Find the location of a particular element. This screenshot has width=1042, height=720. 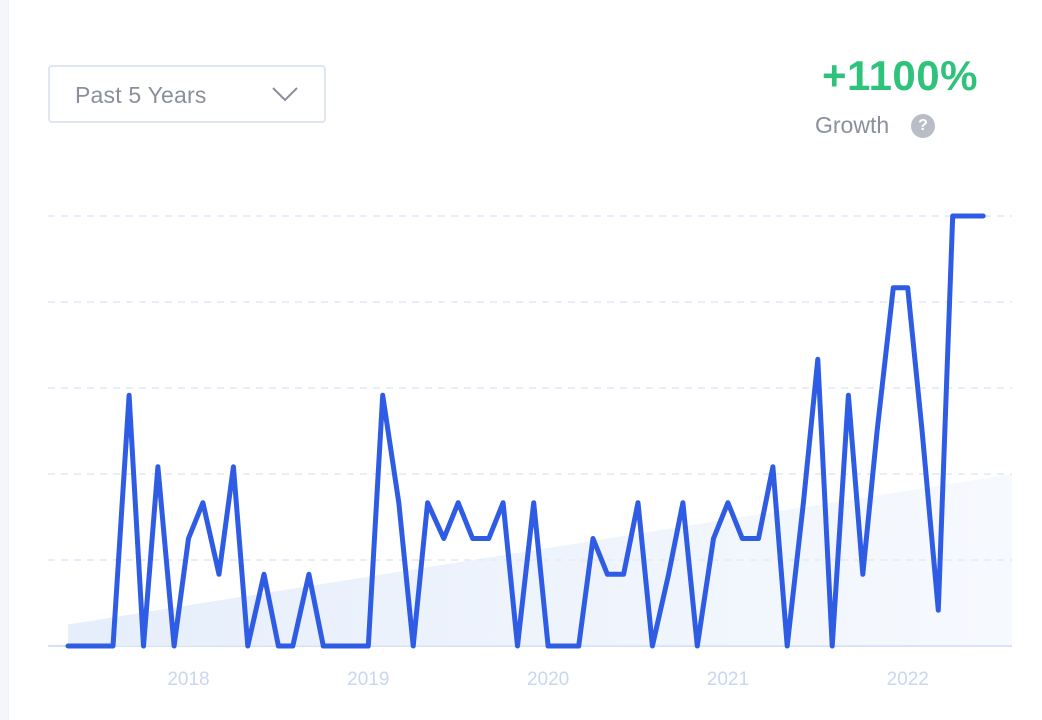

x-tick-label: 2018 is located at coordinates (188, 679).